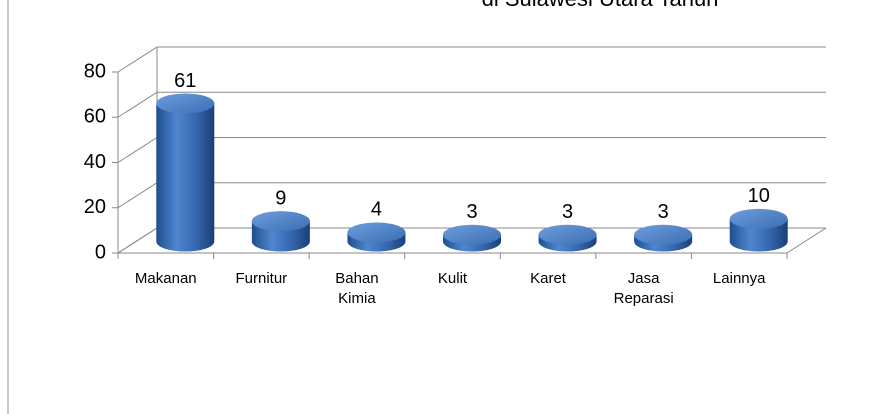 This screenshot has height=414, width=869. I want to click on x-tick-label: Karet, so click(548, 278).